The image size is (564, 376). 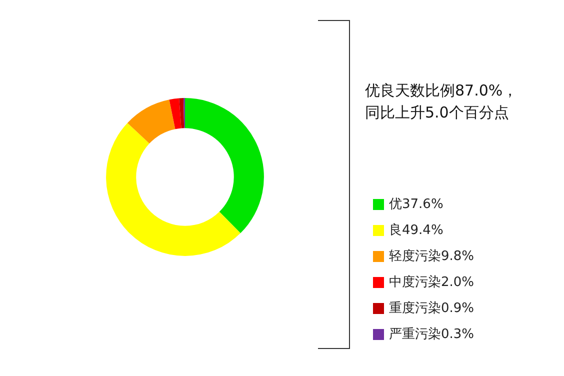 I want to click on text: 优良天数比例87.0%，, so click(x=441, y=91).